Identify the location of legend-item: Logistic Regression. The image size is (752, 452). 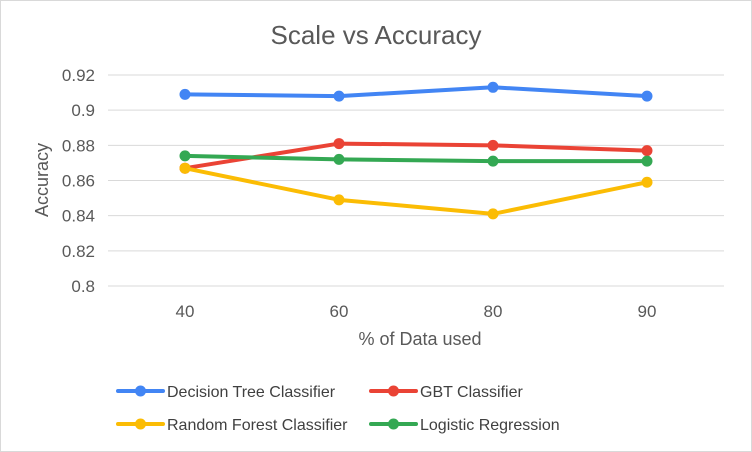
(464, 425).